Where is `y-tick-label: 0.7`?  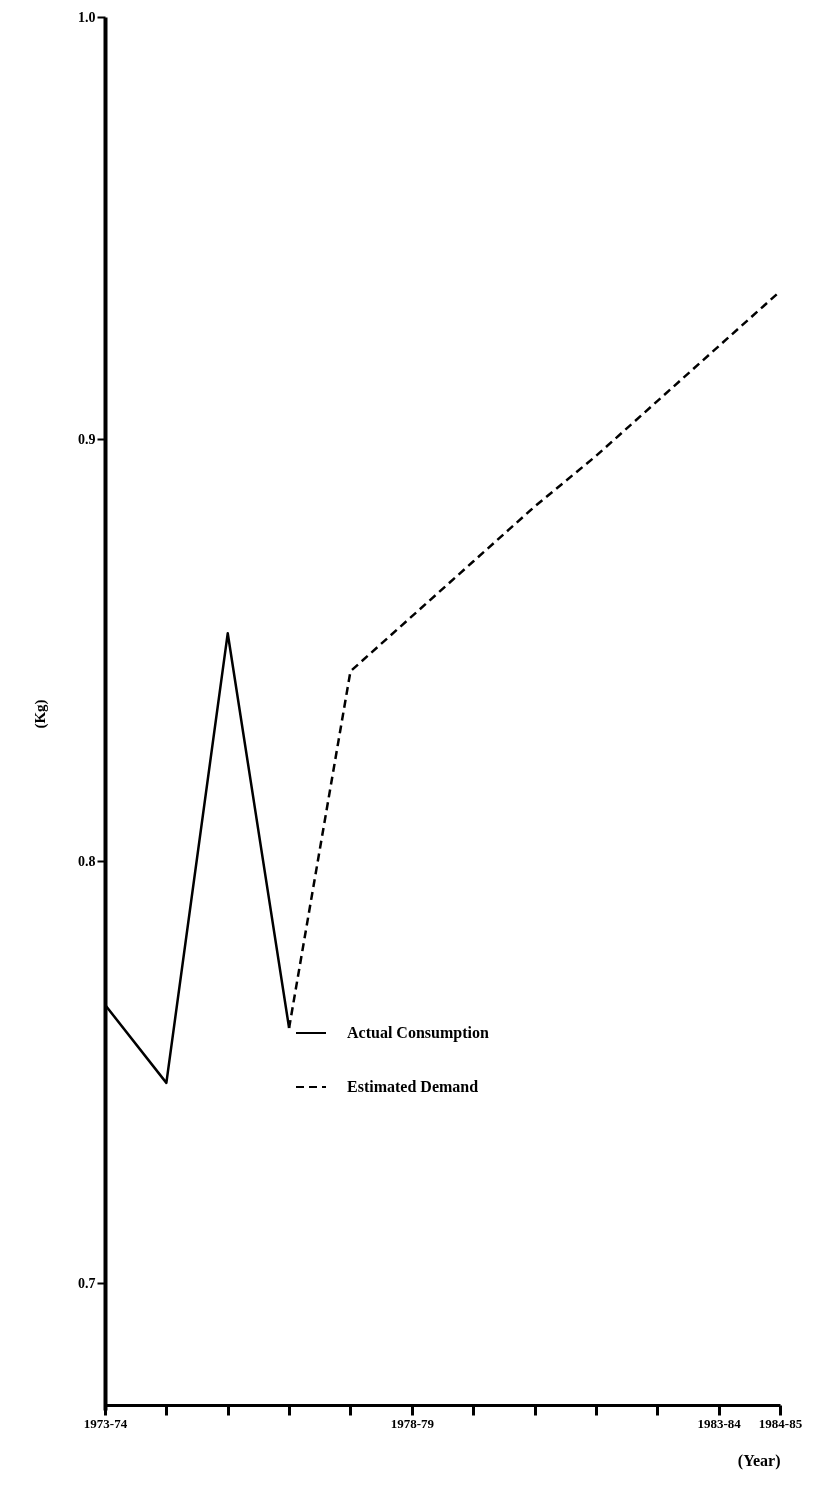 y-tick-label: 0.7 is located at coordinates (87, 1283).